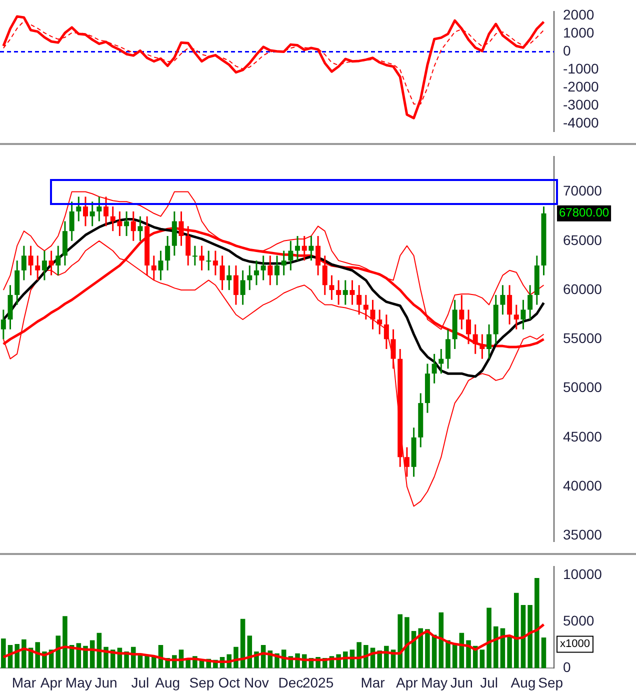  I want to click on x-tick-label: Dec, so click(291, 682).